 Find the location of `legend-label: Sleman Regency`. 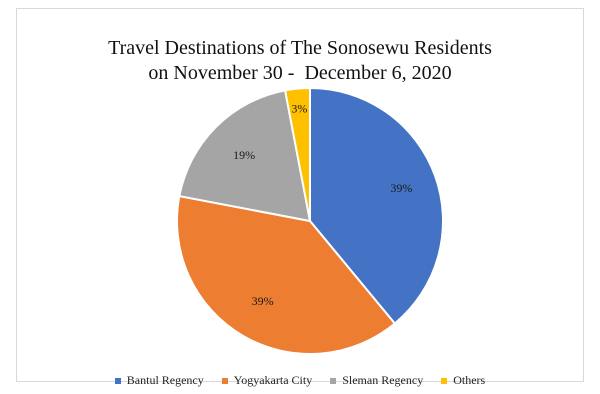

legend-label: Sleman Regency is located at coordinates (383, 380).